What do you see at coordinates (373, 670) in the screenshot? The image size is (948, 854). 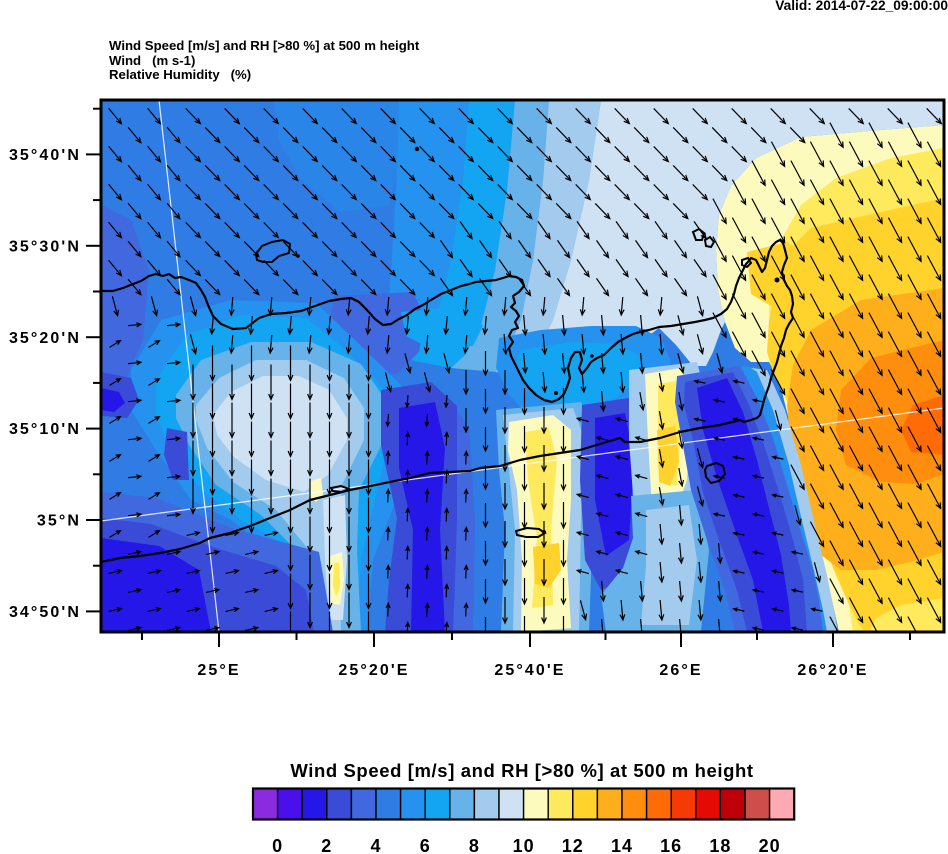 I see `svg-text: 25°20'E` at bounding box center [373, 670].